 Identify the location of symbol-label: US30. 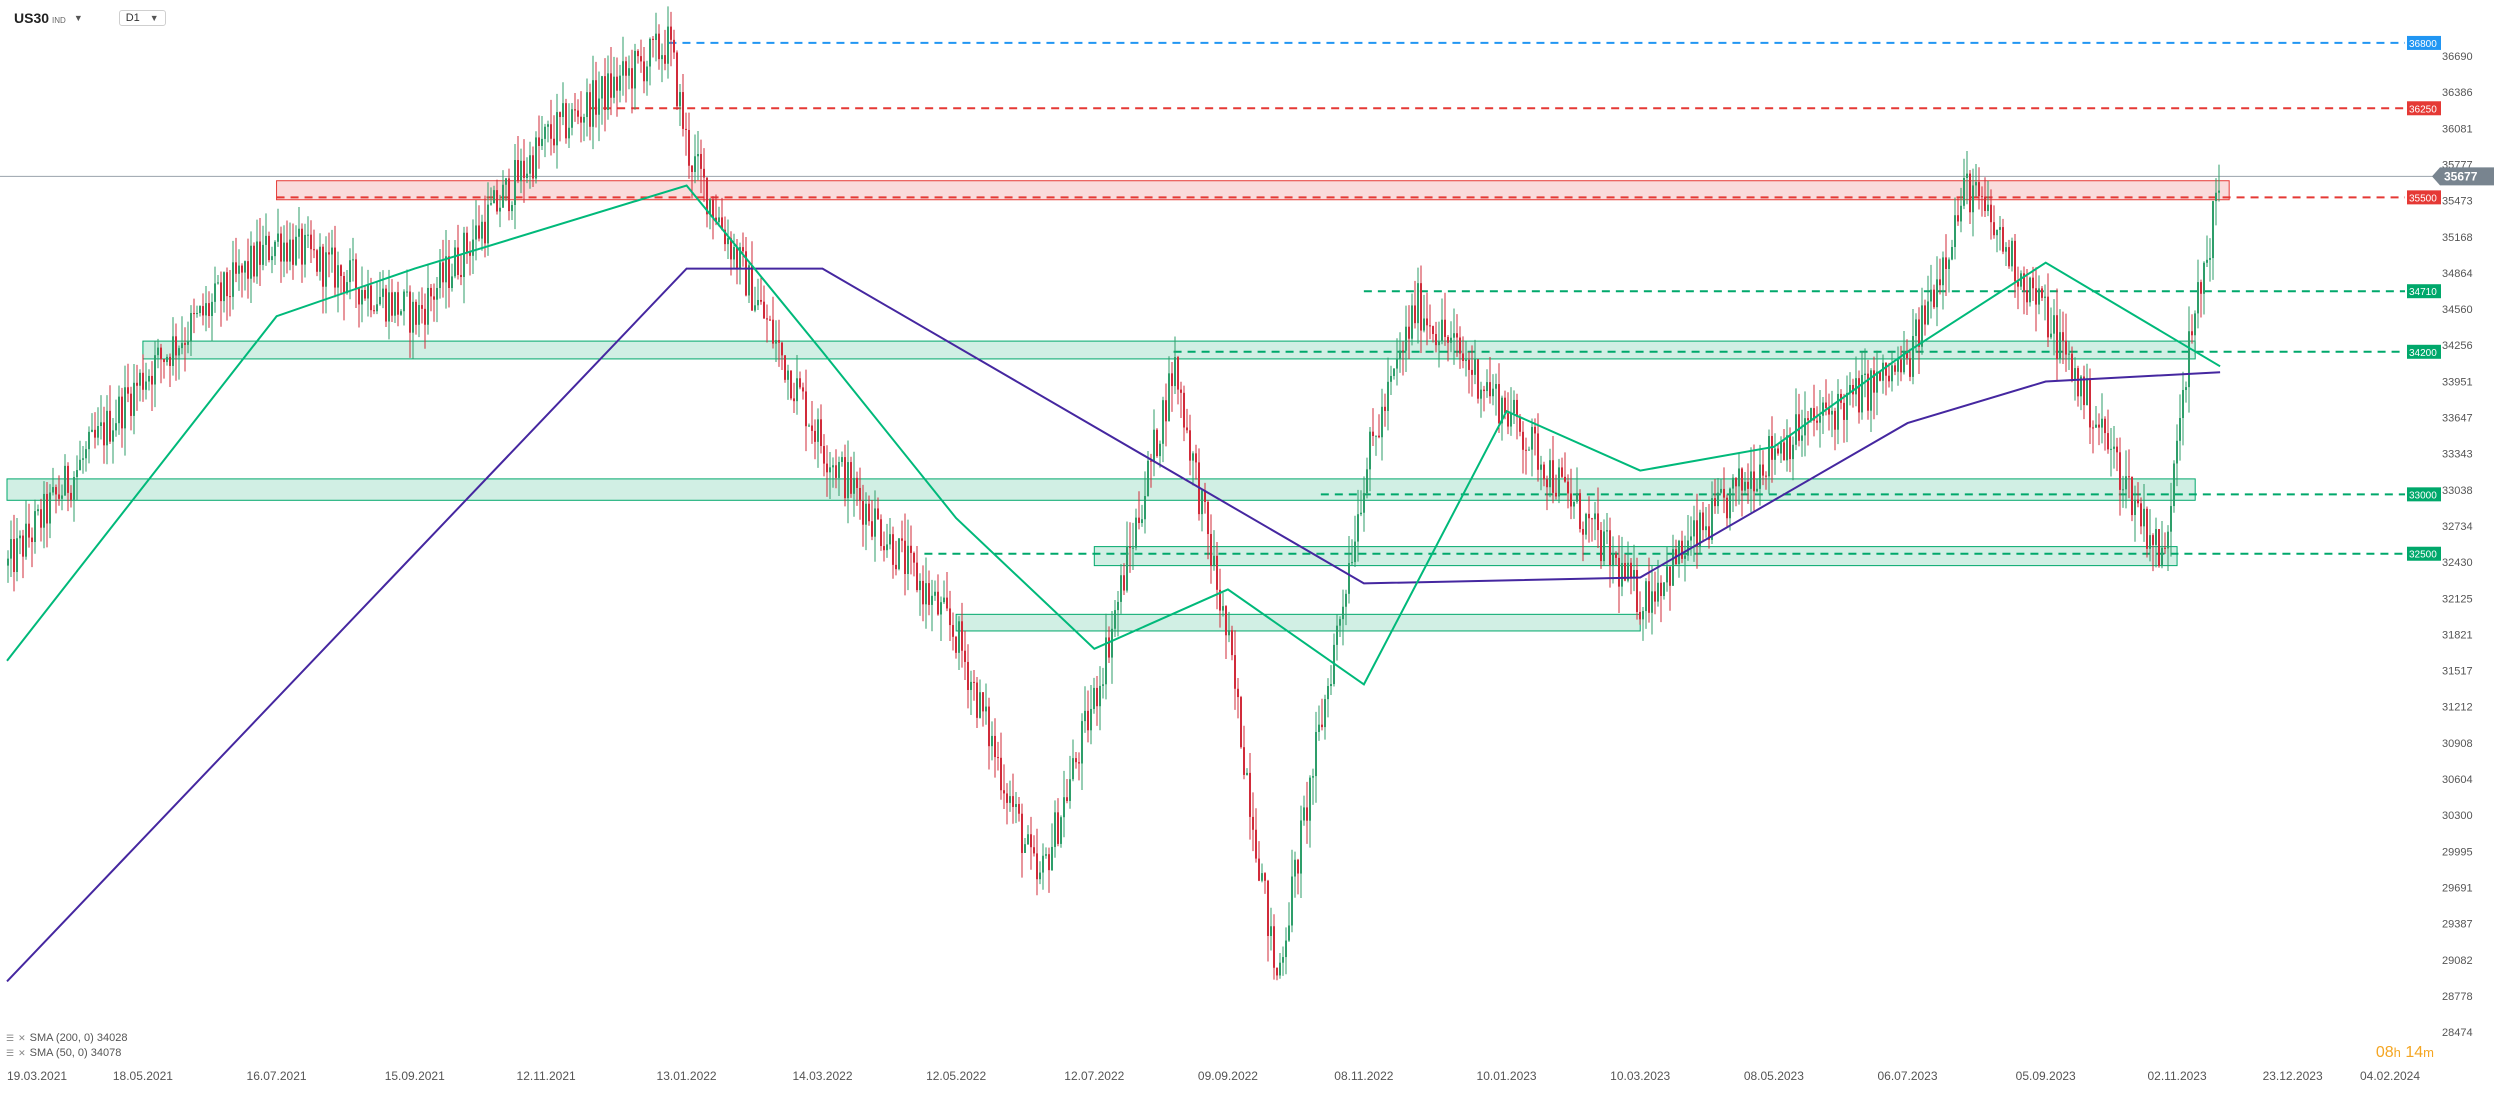
(32, 18).